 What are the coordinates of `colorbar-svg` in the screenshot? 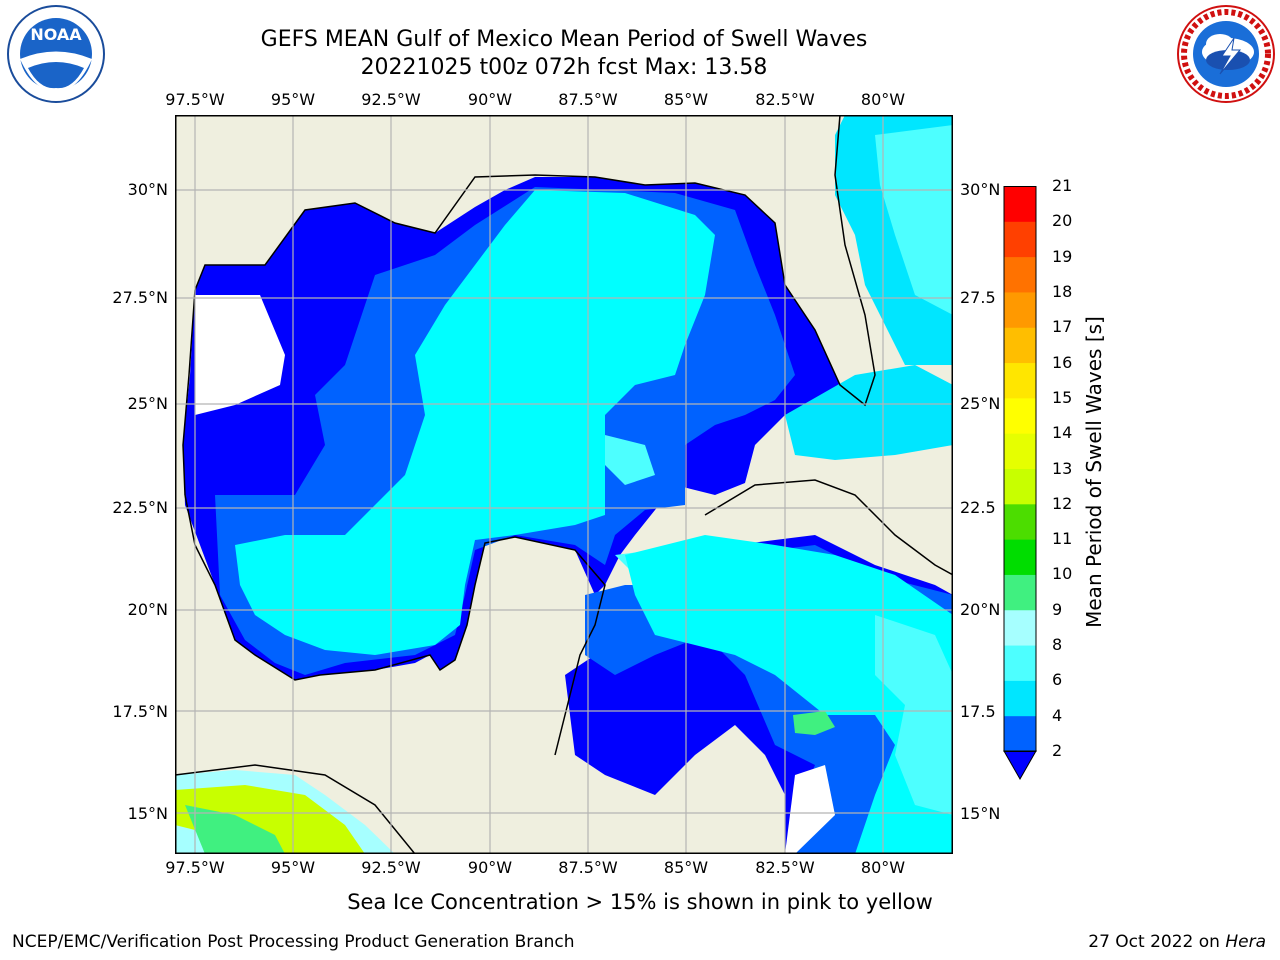 It's located at (1020, 483).